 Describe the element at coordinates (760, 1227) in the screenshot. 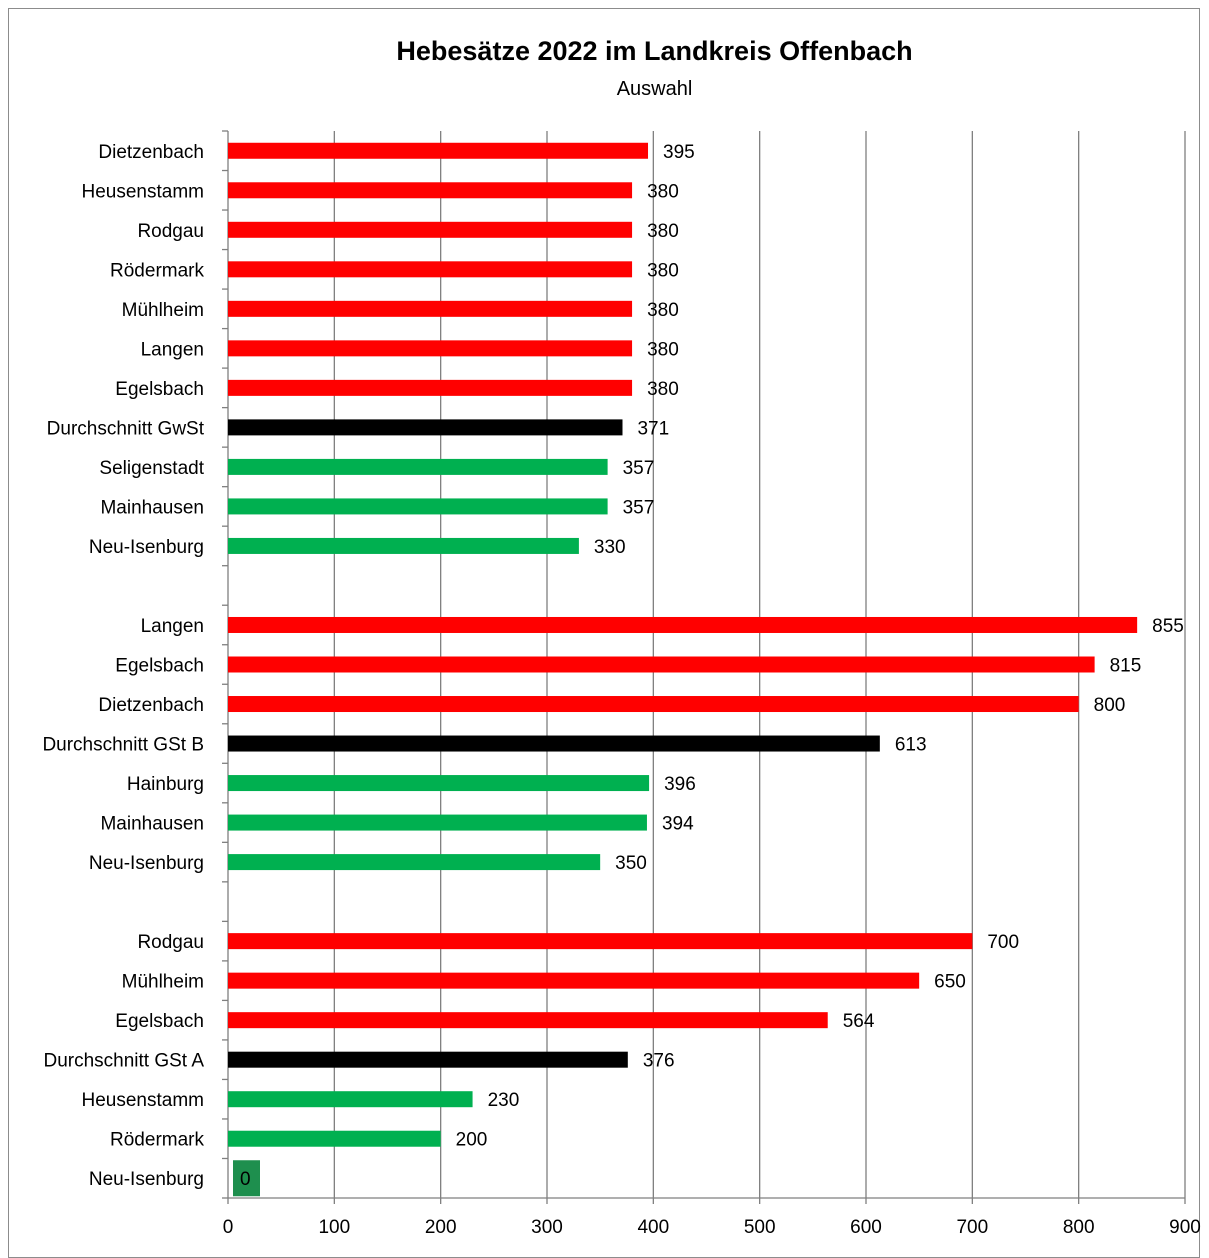

I see `x-tick-label: 500` at that location.